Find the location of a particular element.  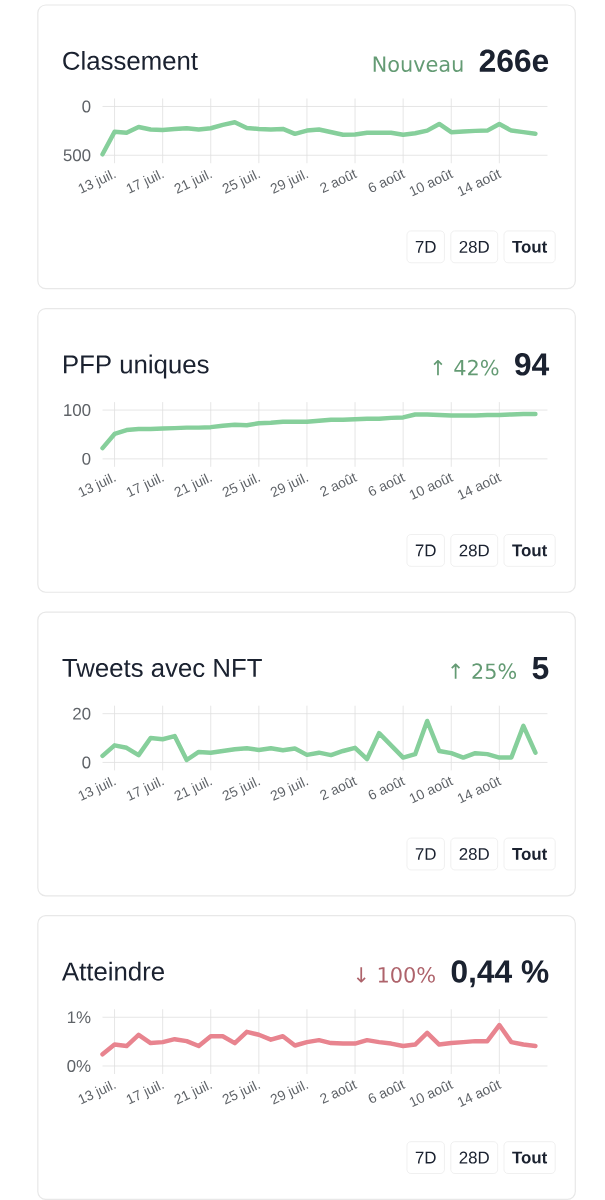

chart-title: Tweets avec NFT is located at coordinates (162, 668).